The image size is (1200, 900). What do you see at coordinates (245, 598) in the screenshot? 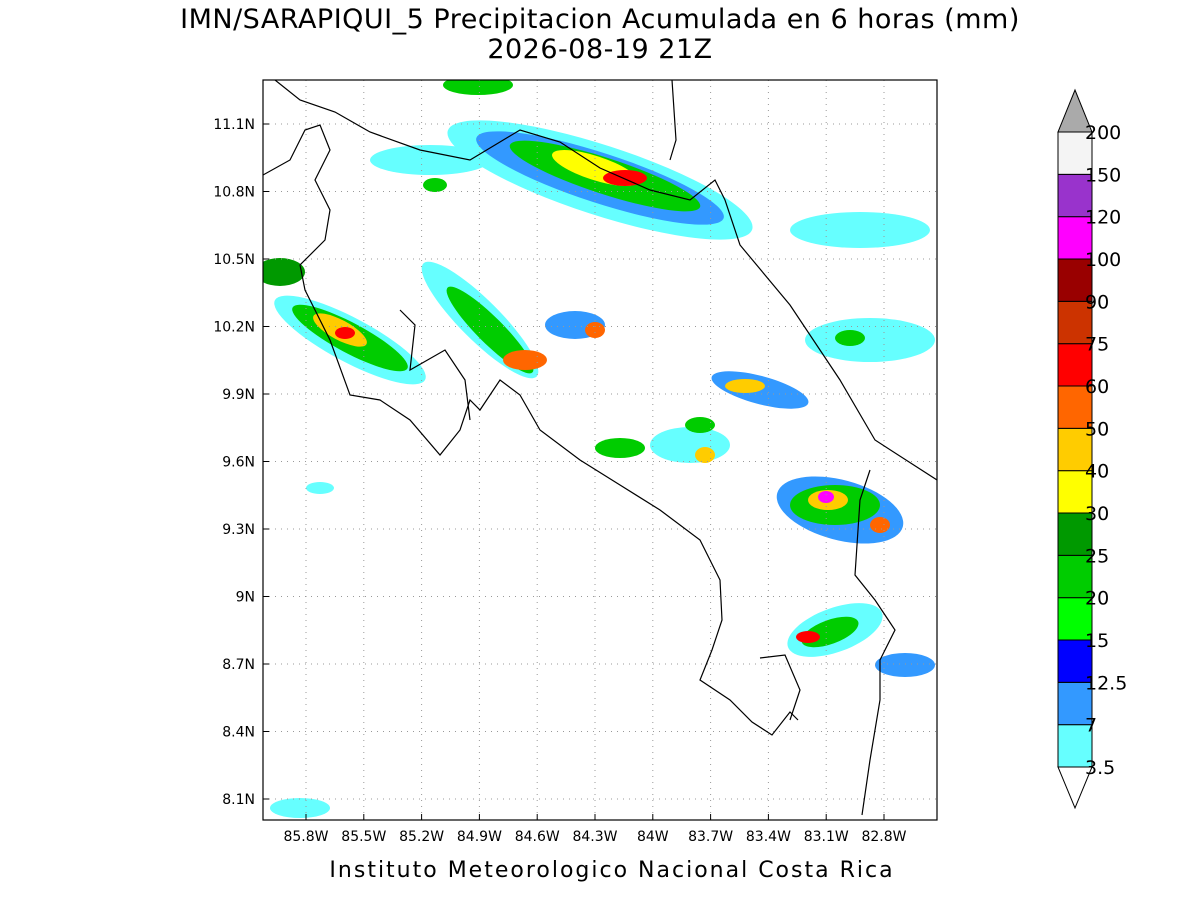
I see `lat-tick-label: 9N` at bounding box center [245, 598].